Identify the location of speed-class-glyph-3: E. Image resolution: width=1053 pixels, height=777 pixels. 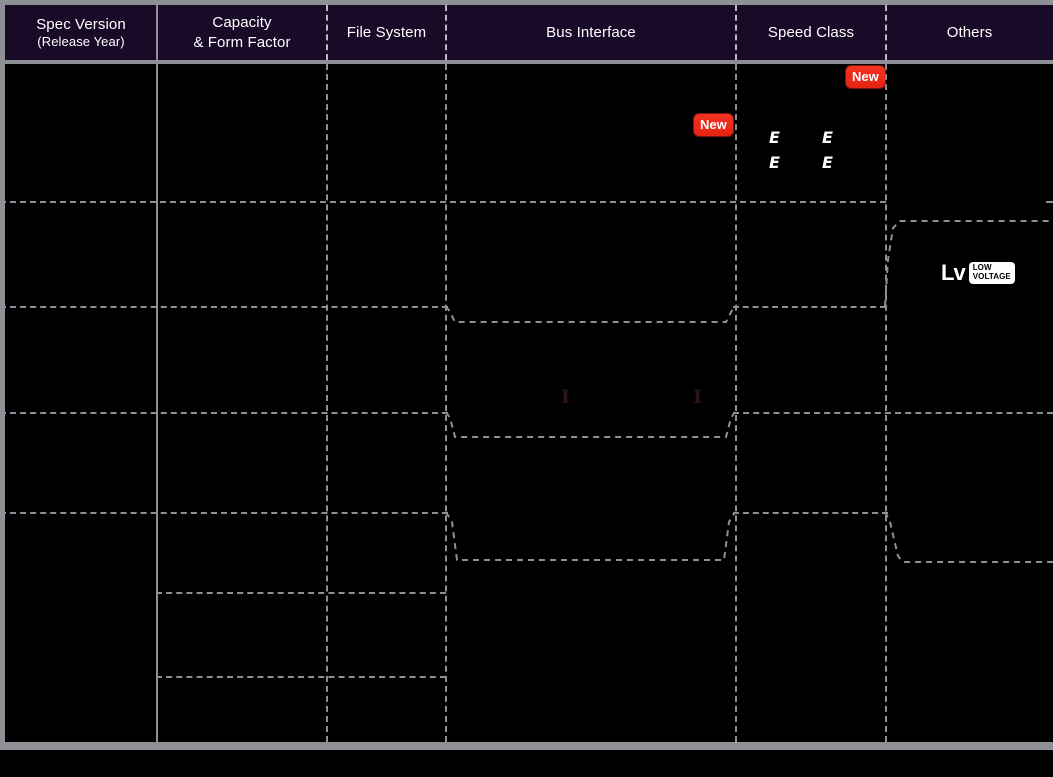
(774, 162).